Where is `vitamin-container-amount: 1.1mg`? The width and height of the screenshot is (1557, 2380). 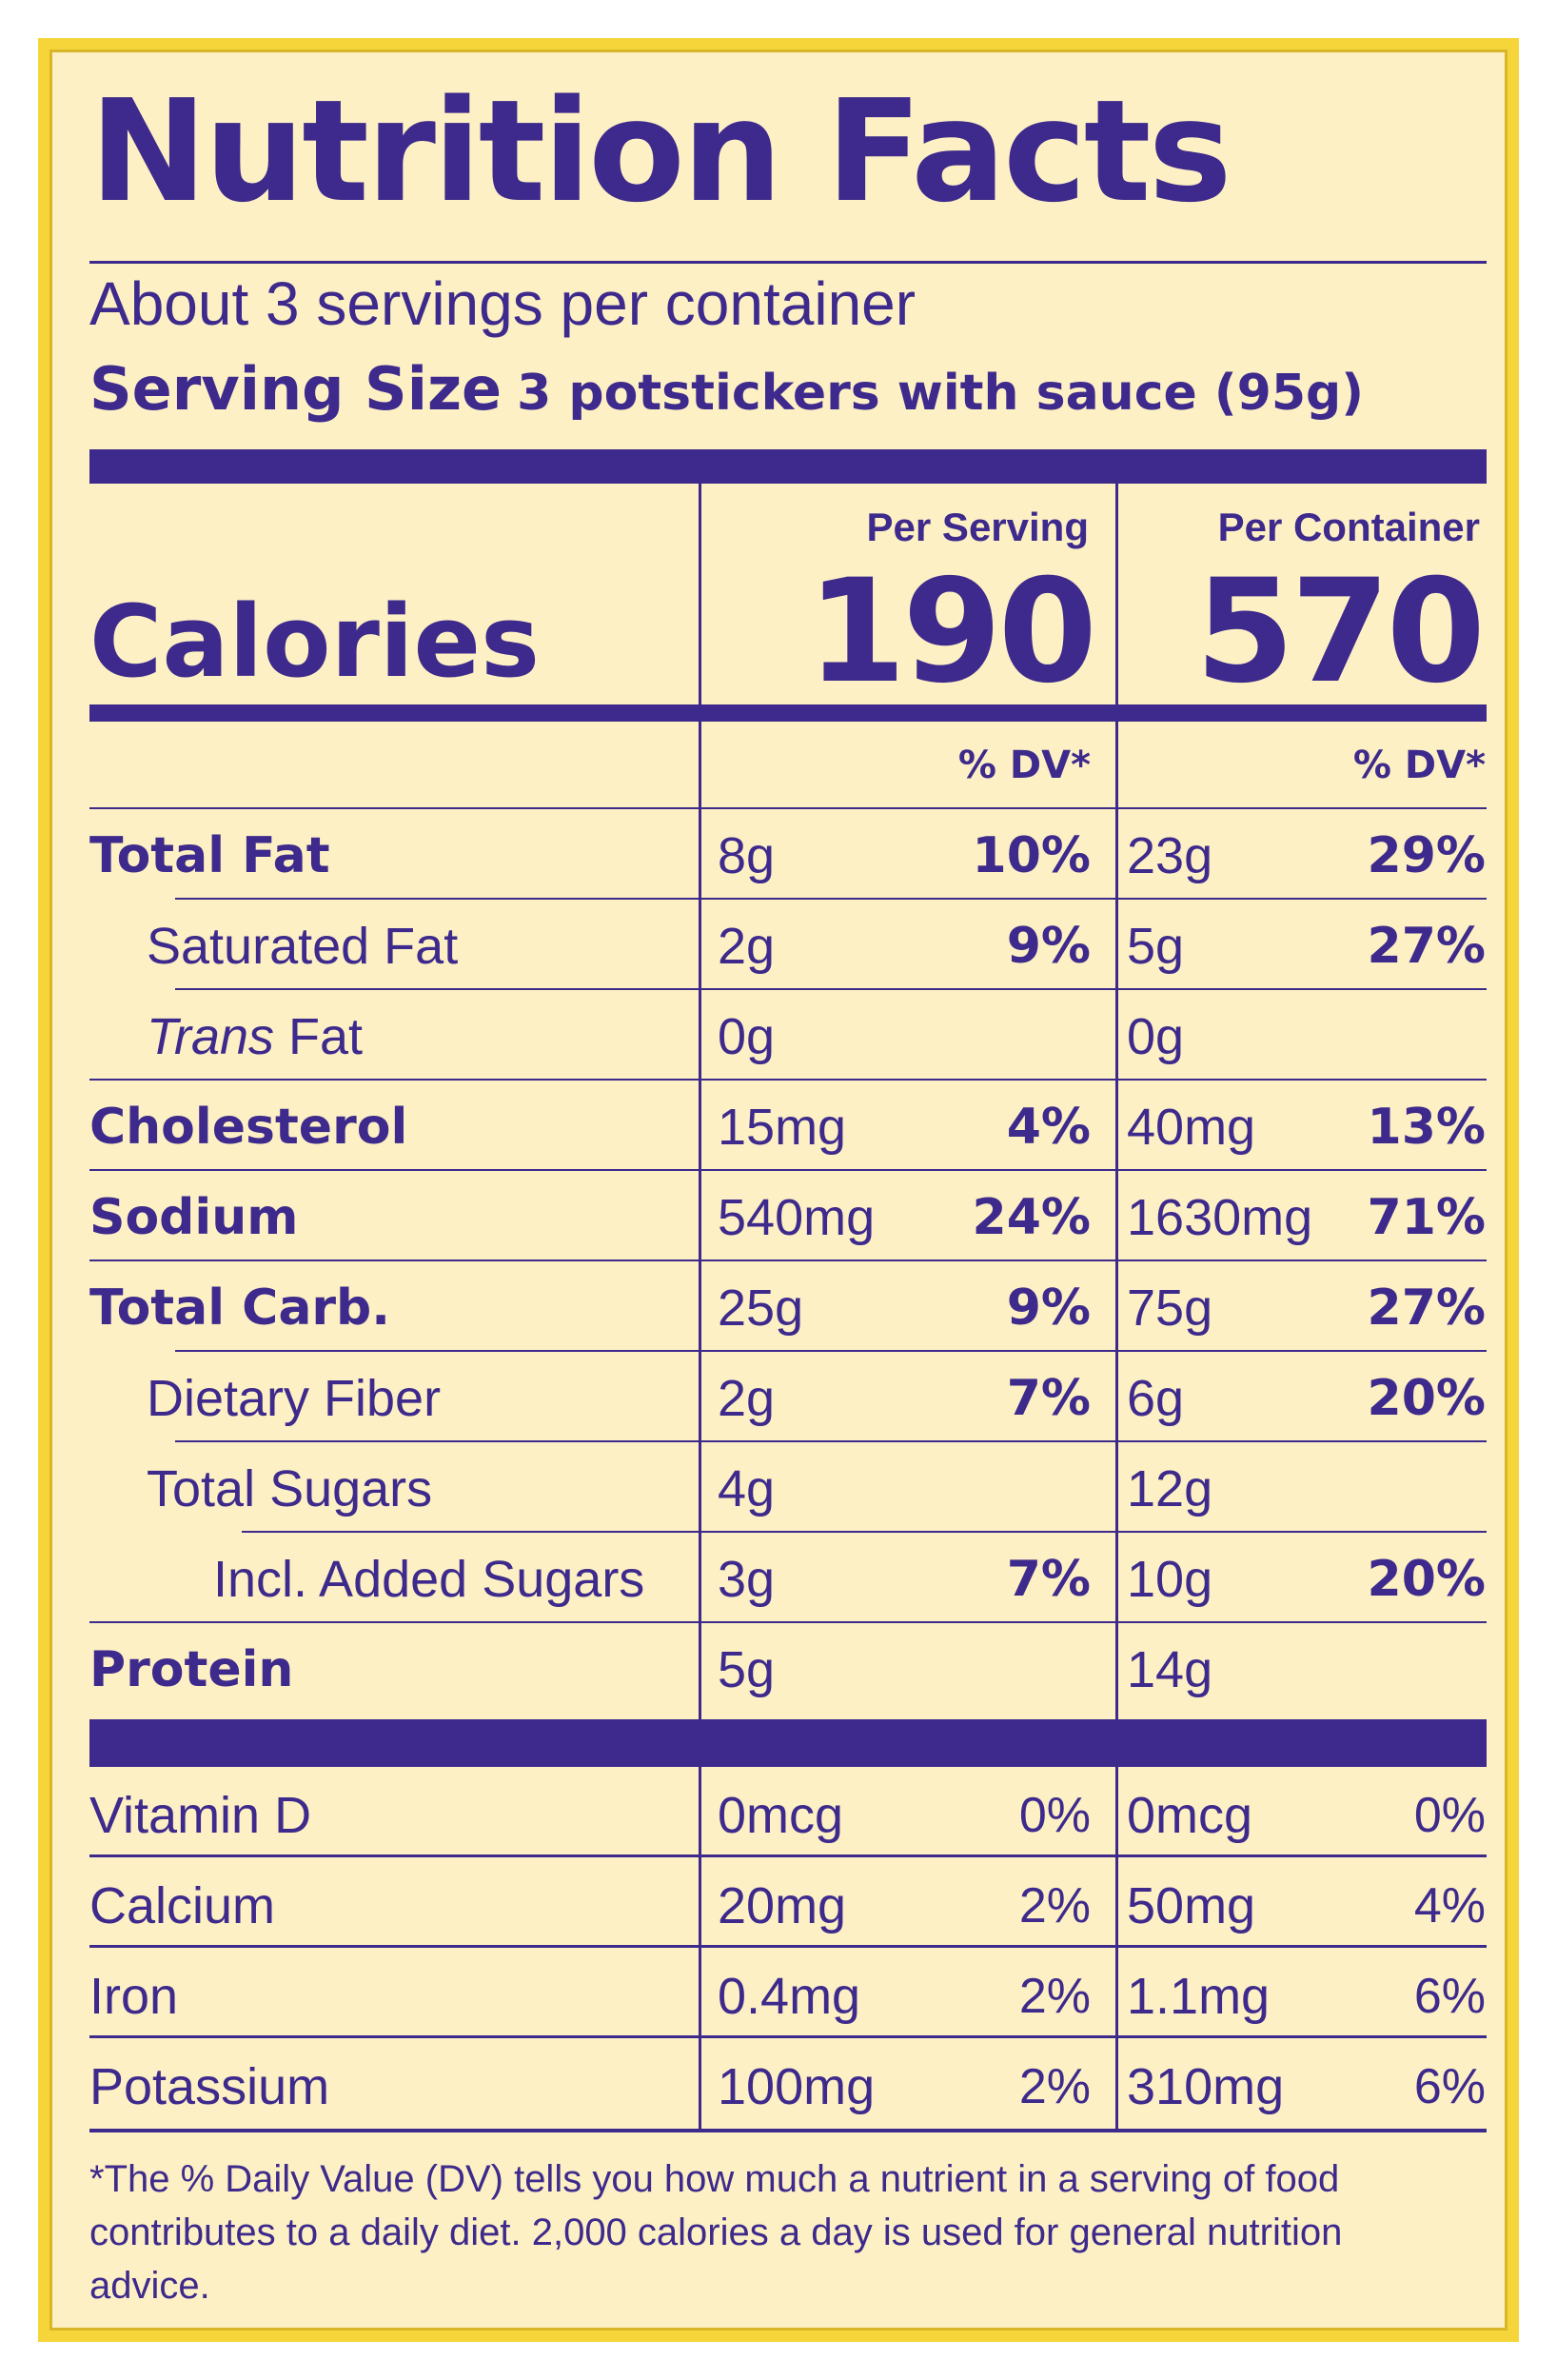
vitamin-container-amount: 1.1mg is located at coordinates (1199, 1996).